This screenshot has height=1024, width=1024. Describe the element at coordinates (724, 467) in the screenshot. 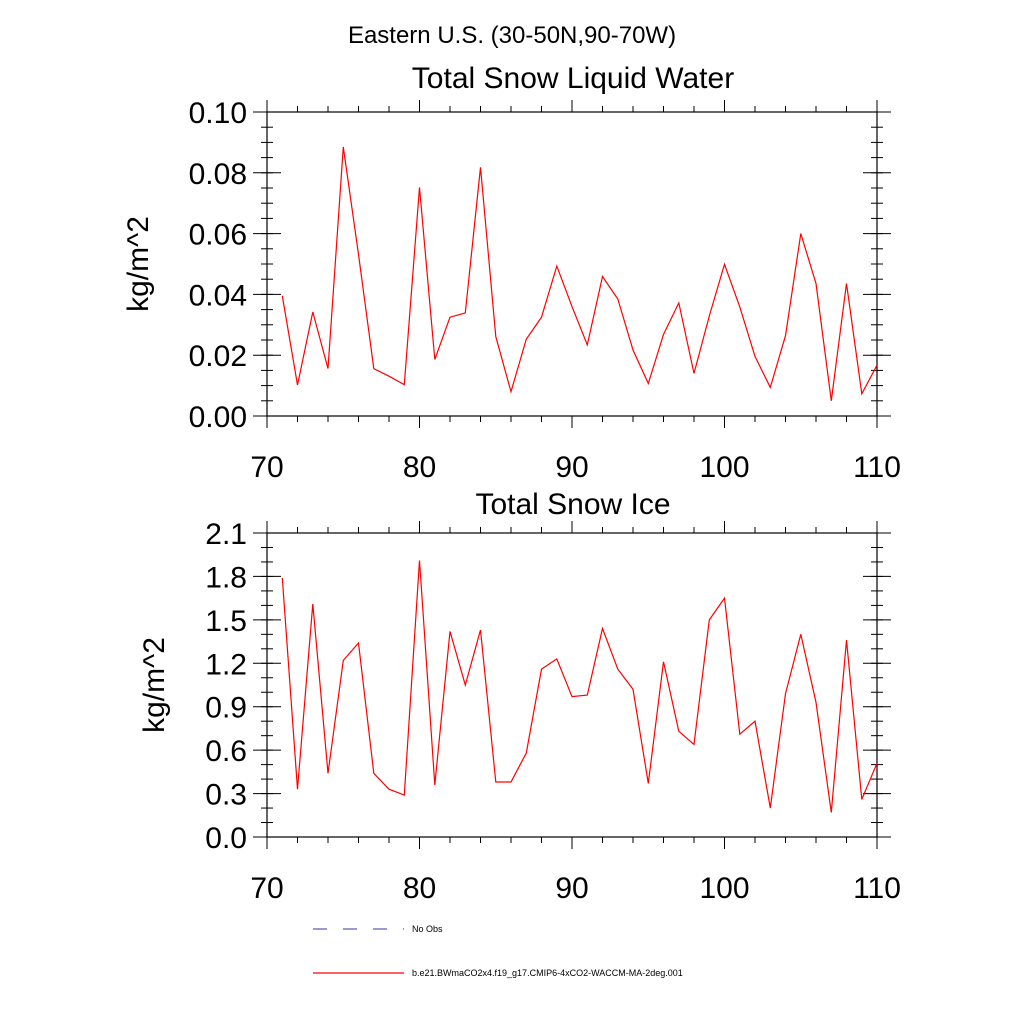

I see `x-tick-label-snow-liquid-water: 100` at that location.